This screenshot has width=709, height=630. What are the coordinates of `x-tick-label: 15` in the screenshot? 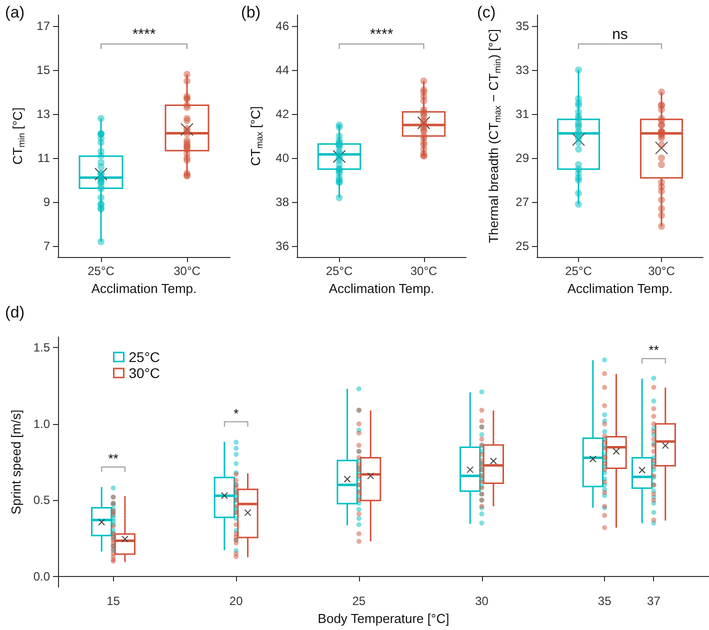 It's located at (113, 601).